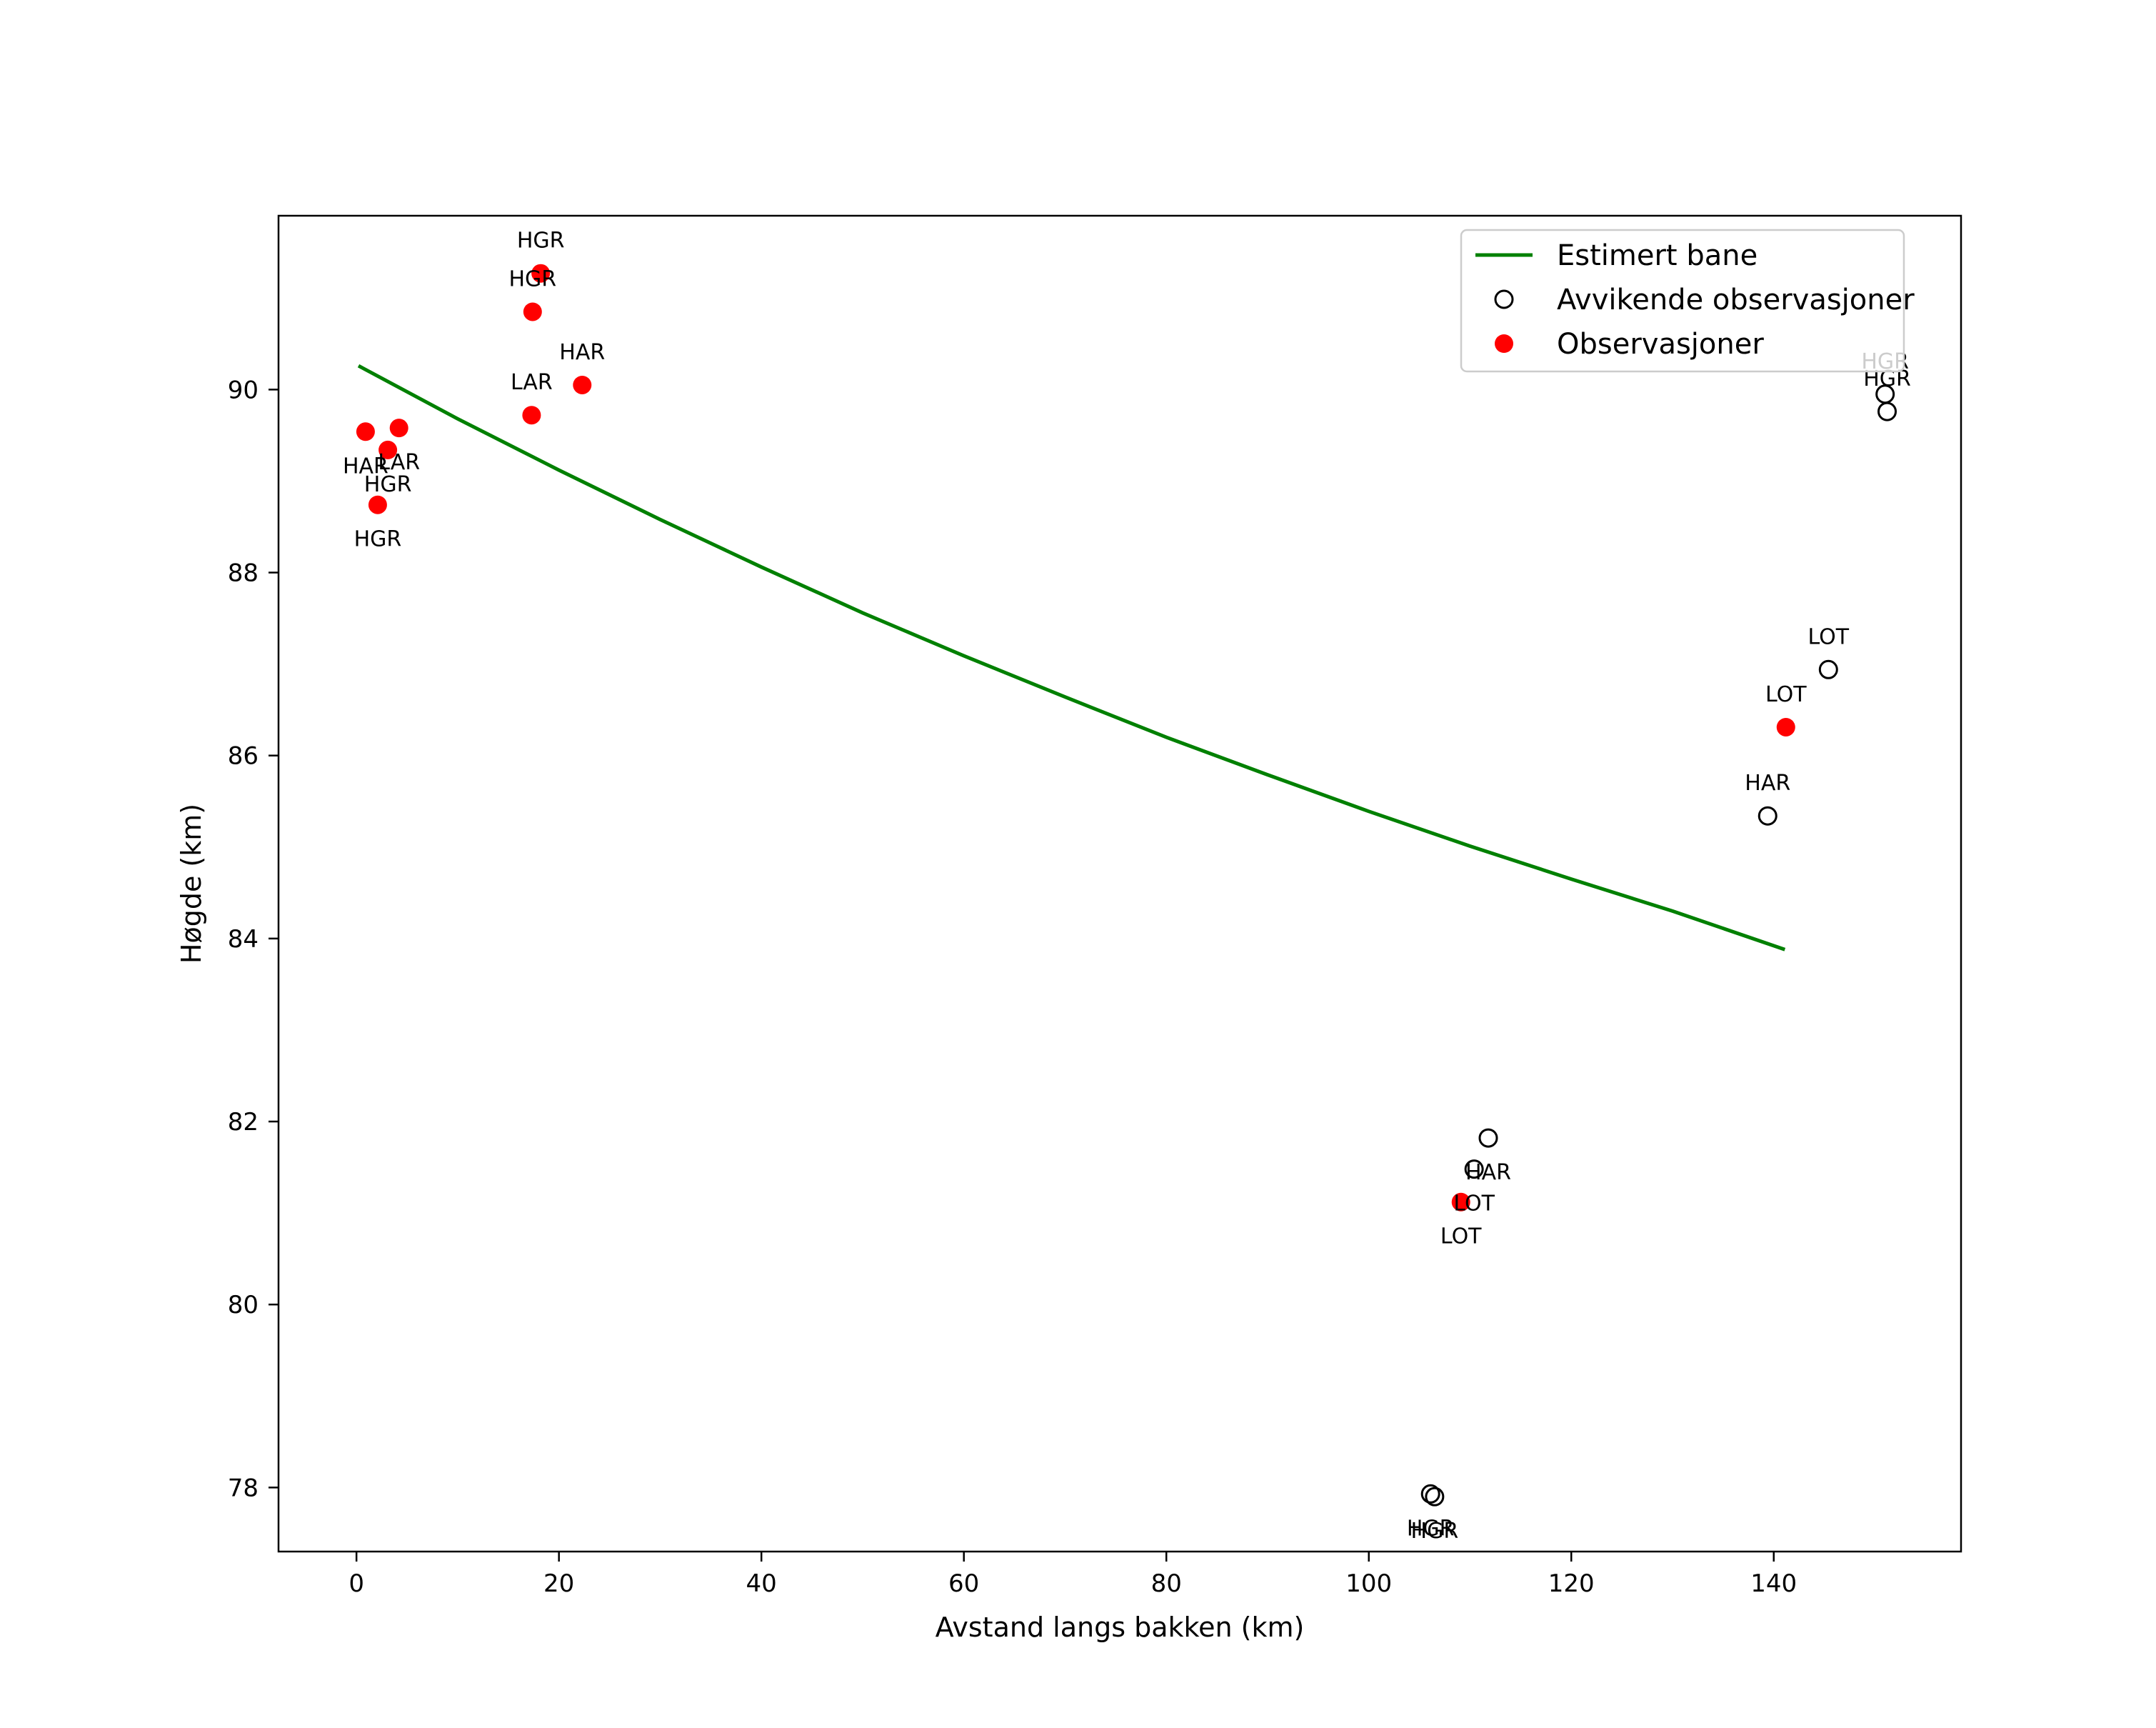 The image size is (2156, 1728). I want to click on legend-label-trajectory: Estimert bane, so click(1657, 255).